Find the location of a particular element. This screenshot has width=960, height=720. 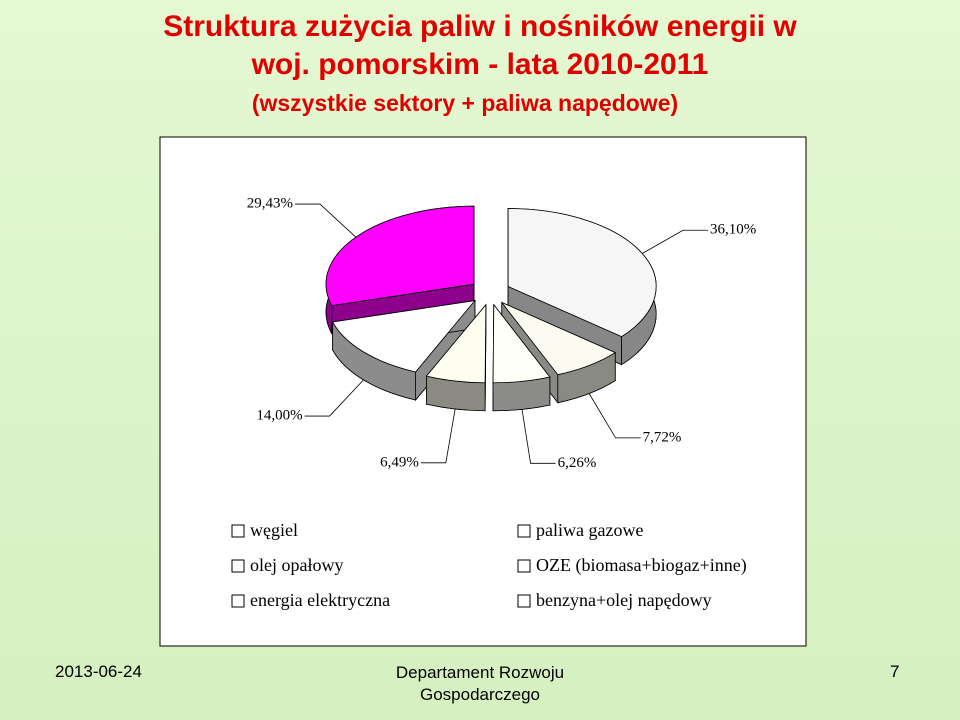

footer-department: Departament Rozwoju Gospodarczego is located at coordinates (480, 683).